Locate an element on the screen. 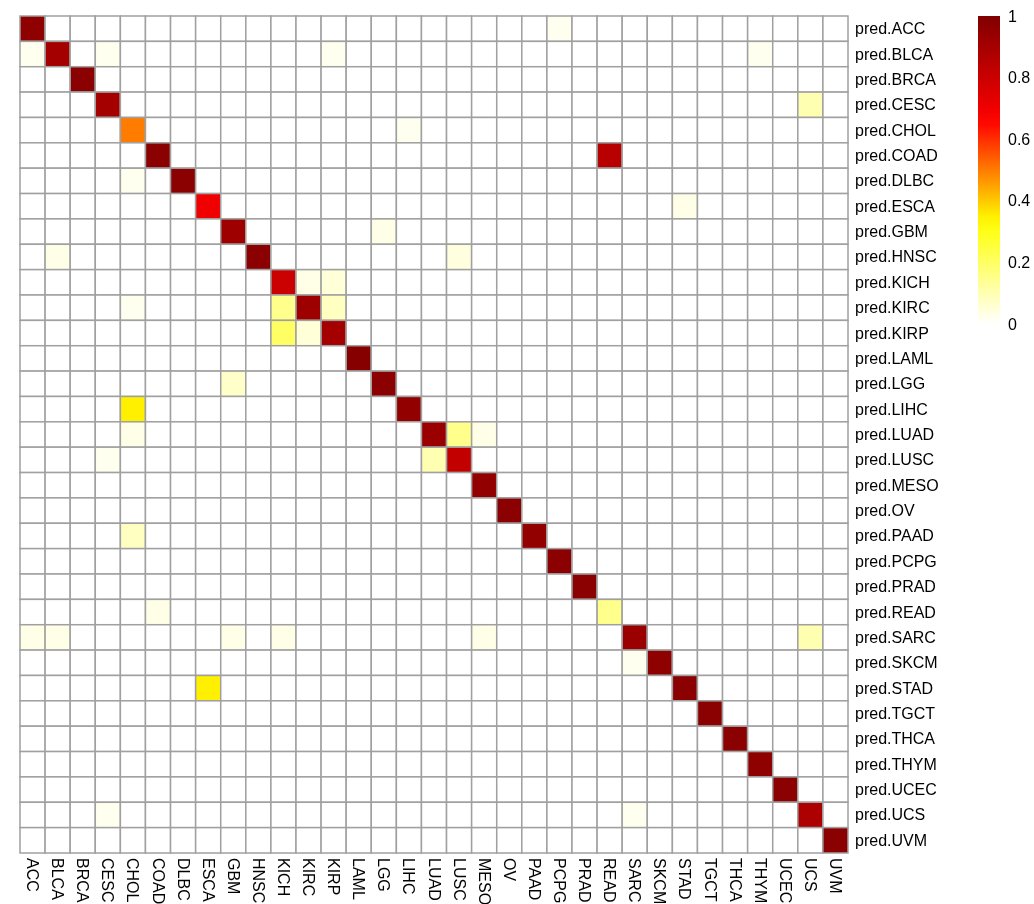  y-tick-label: pred.GBM is located at coordinates (891, 232).